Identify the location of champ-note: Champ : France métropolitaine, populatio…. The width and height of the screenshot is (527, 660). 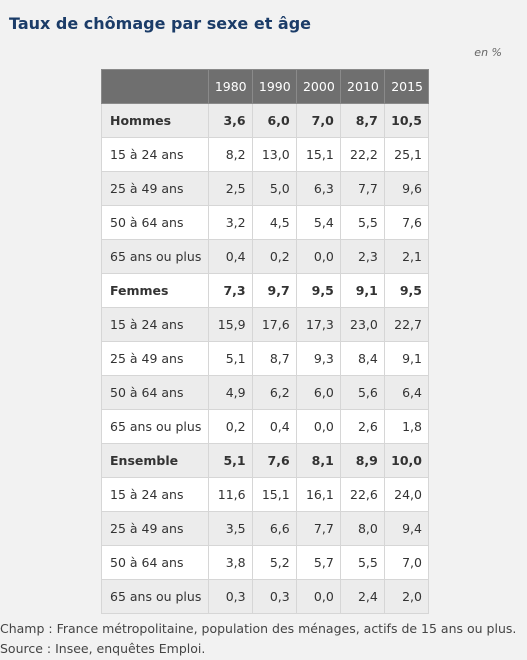
(258, 628).